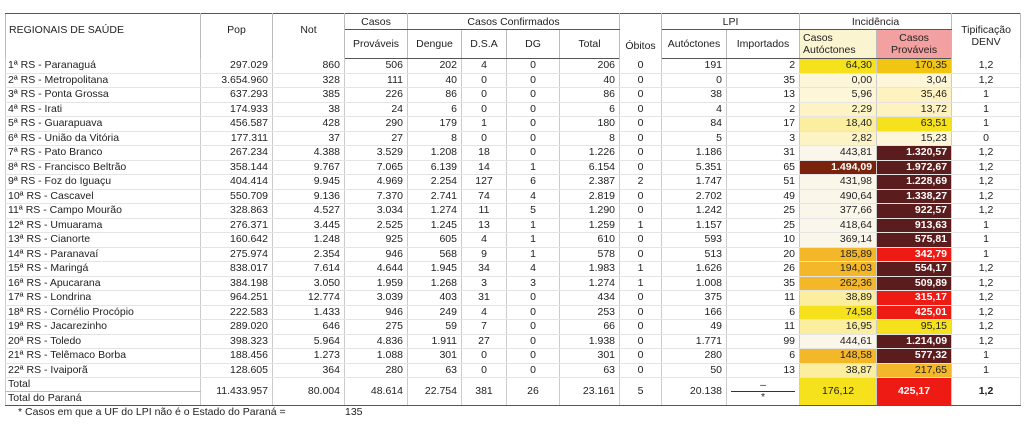 The image size is (1024, 425). I want to click on cell: 1.290, so click(589, 211).